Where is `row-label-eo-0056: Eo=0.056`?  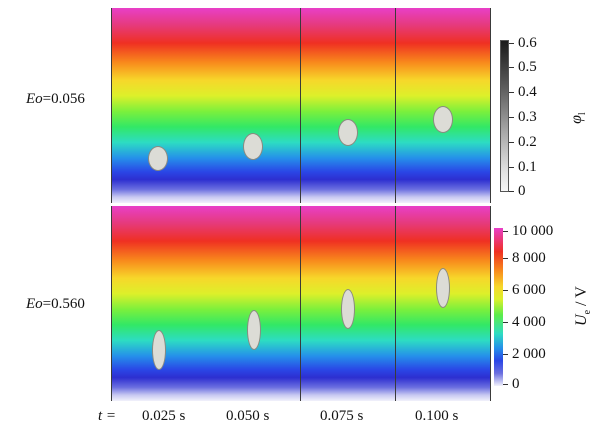
row-label-eo-0056: Eo=0.056 is located at coordinates (55, 99).